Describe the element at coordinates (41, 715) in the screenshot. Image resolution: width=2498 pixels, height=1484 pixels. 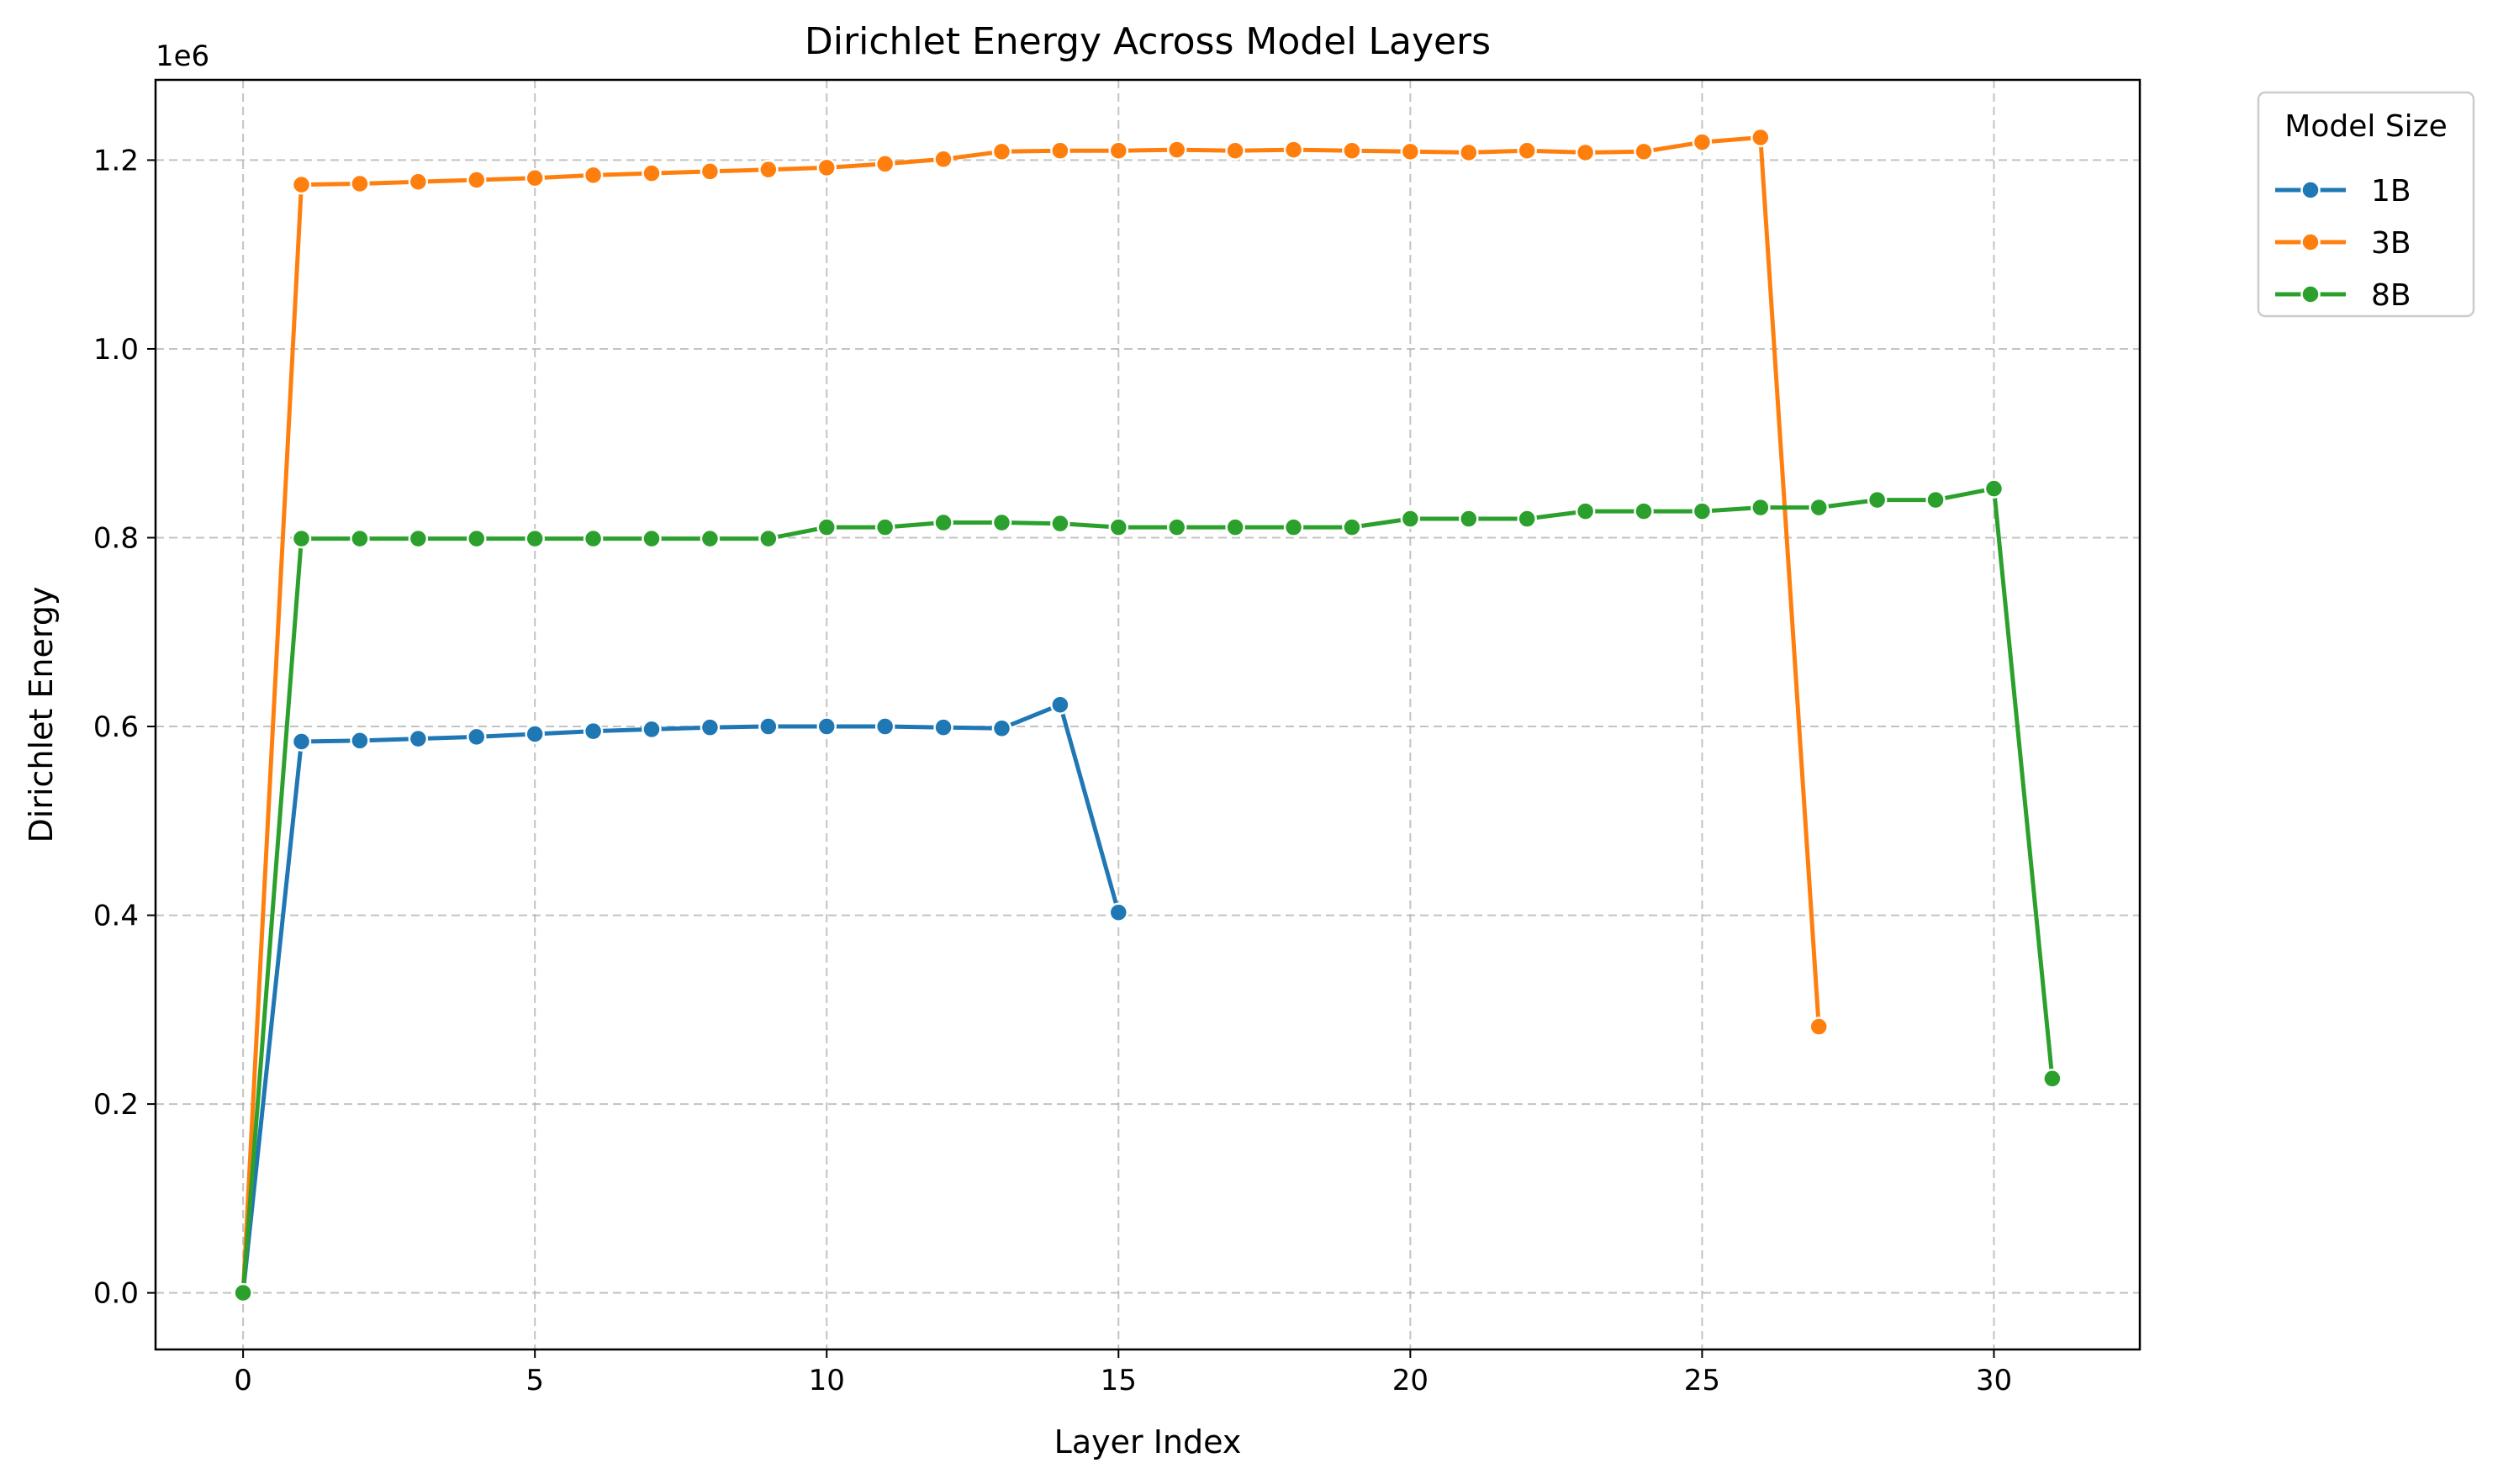
I see `y-axis-label: Dirichlet Energy` at that location.